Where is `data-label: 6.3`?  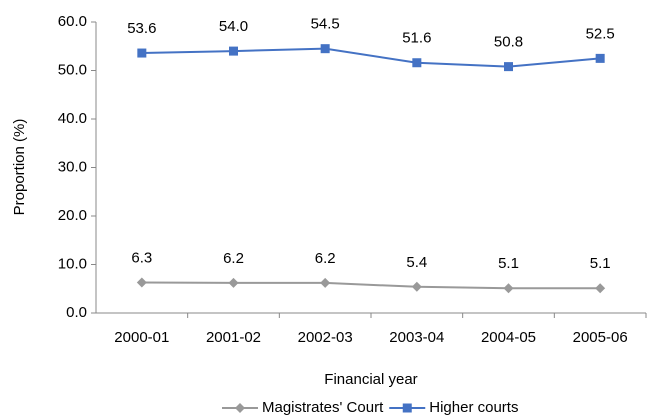 data-label: 6.3 is located at coordinates (141, 257).